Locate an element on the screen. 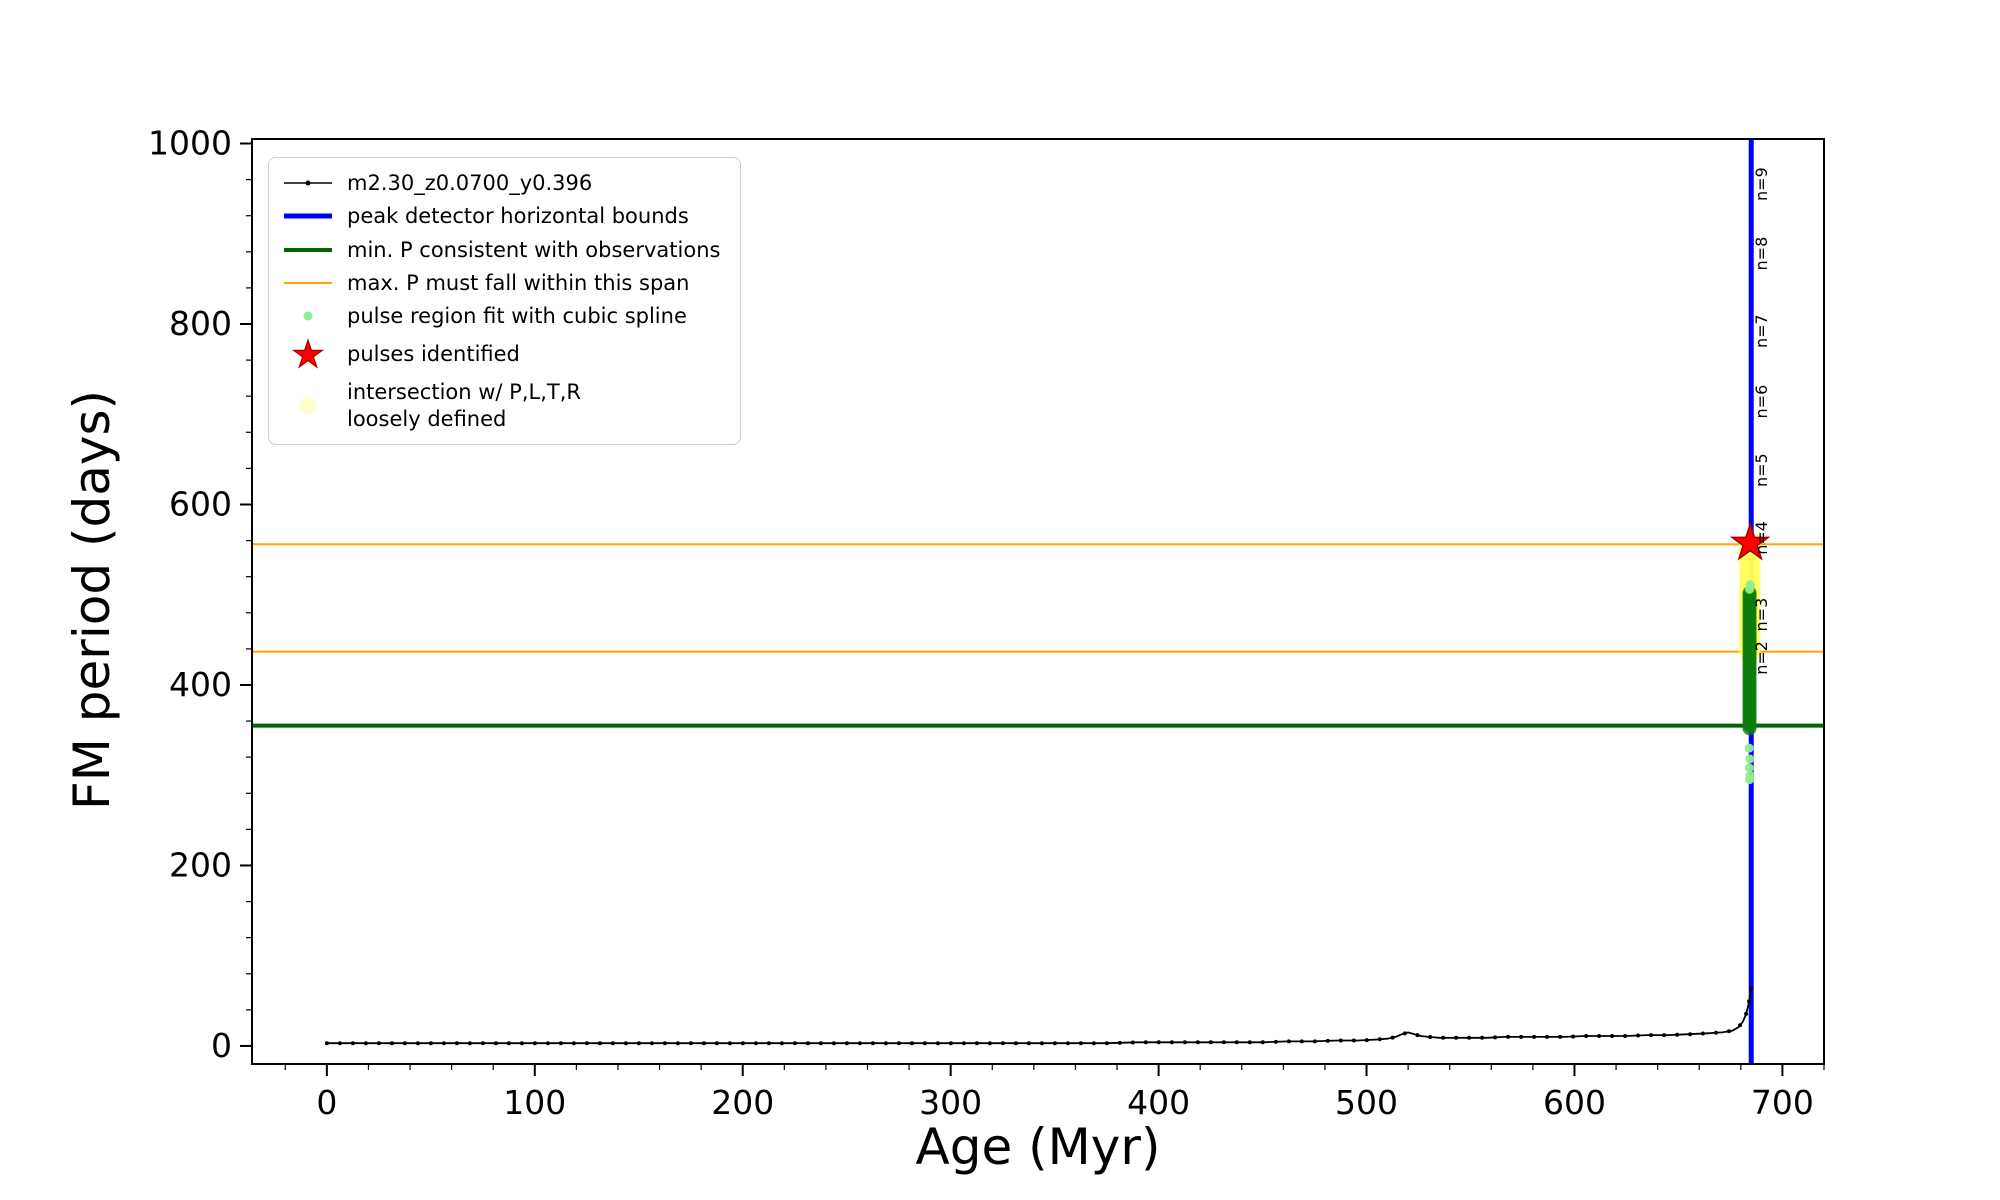  y-tick-label: 0 is located at coordinates (221, 1045).